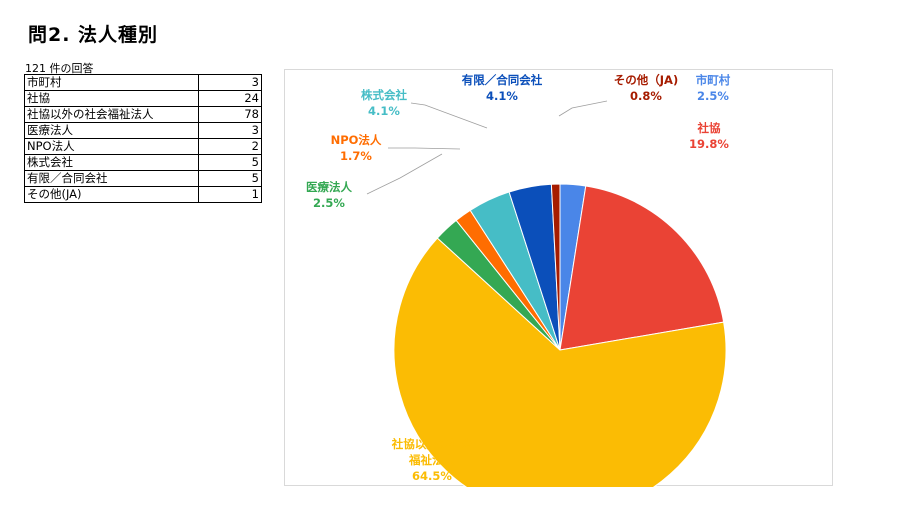 This screenshot has width=901, height=510. I want to click on slice-label-name: 株式会社, so click(384, 95).